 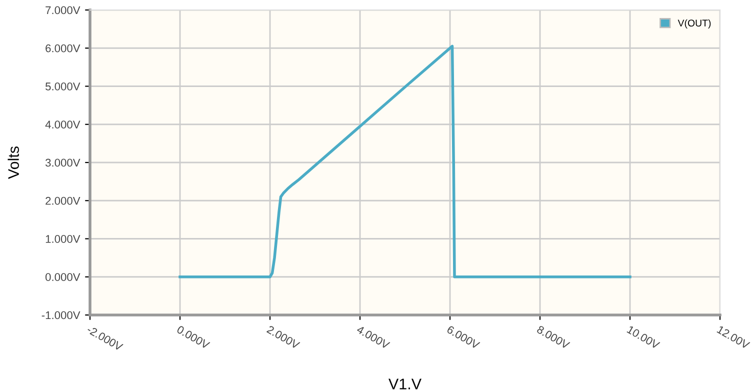 What do you see at coordinates (63, 200) in the screenshot?
I see `y-tick-label: 2.000V` at bounding box center [63, 200].